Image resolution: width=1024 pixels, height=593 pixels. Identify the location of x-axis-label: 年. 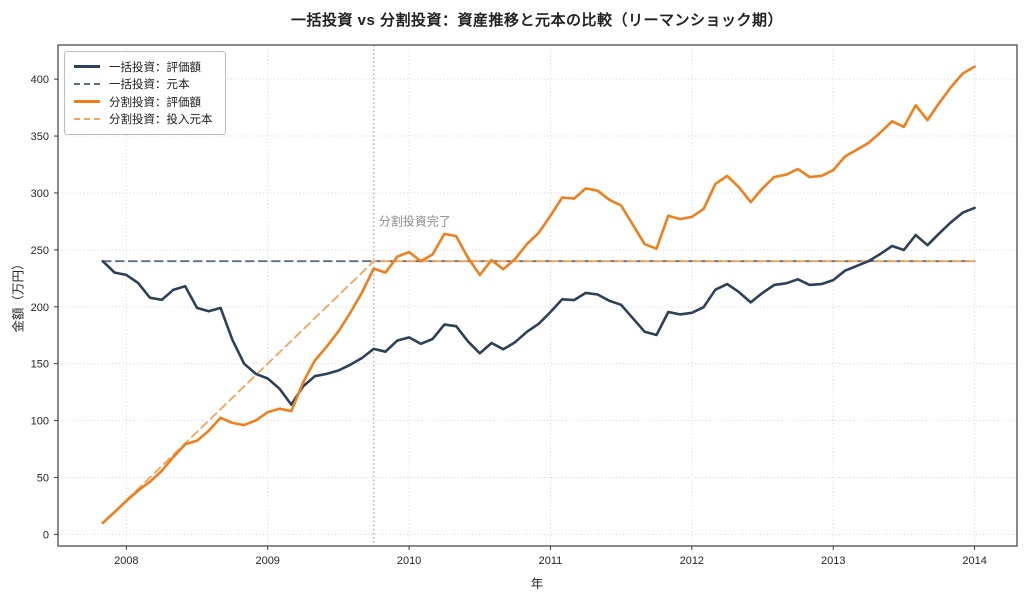
(537, 584).